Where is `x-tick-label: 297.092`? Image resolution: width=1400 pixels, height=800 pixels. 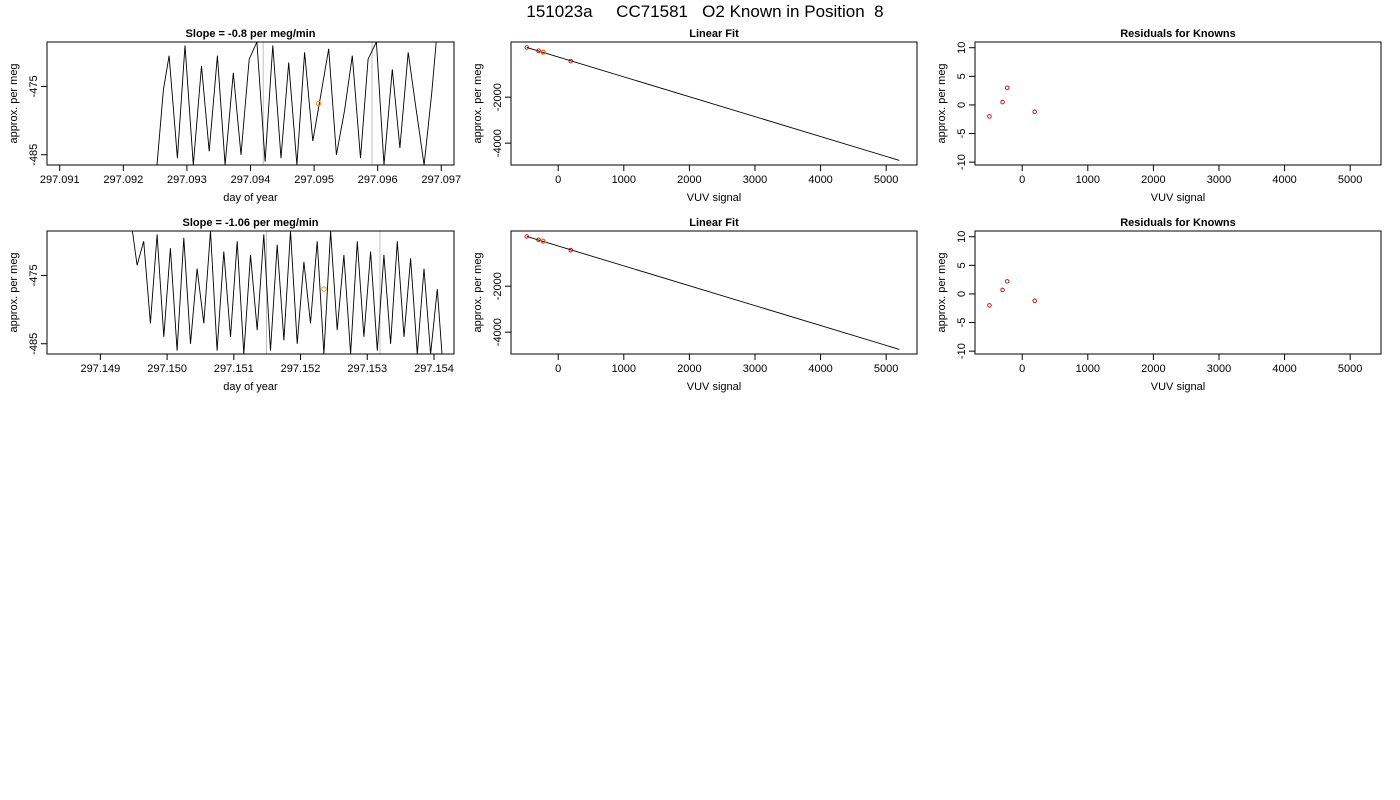
x-tick-label: 297.092 is located at coordinates (123, 180).